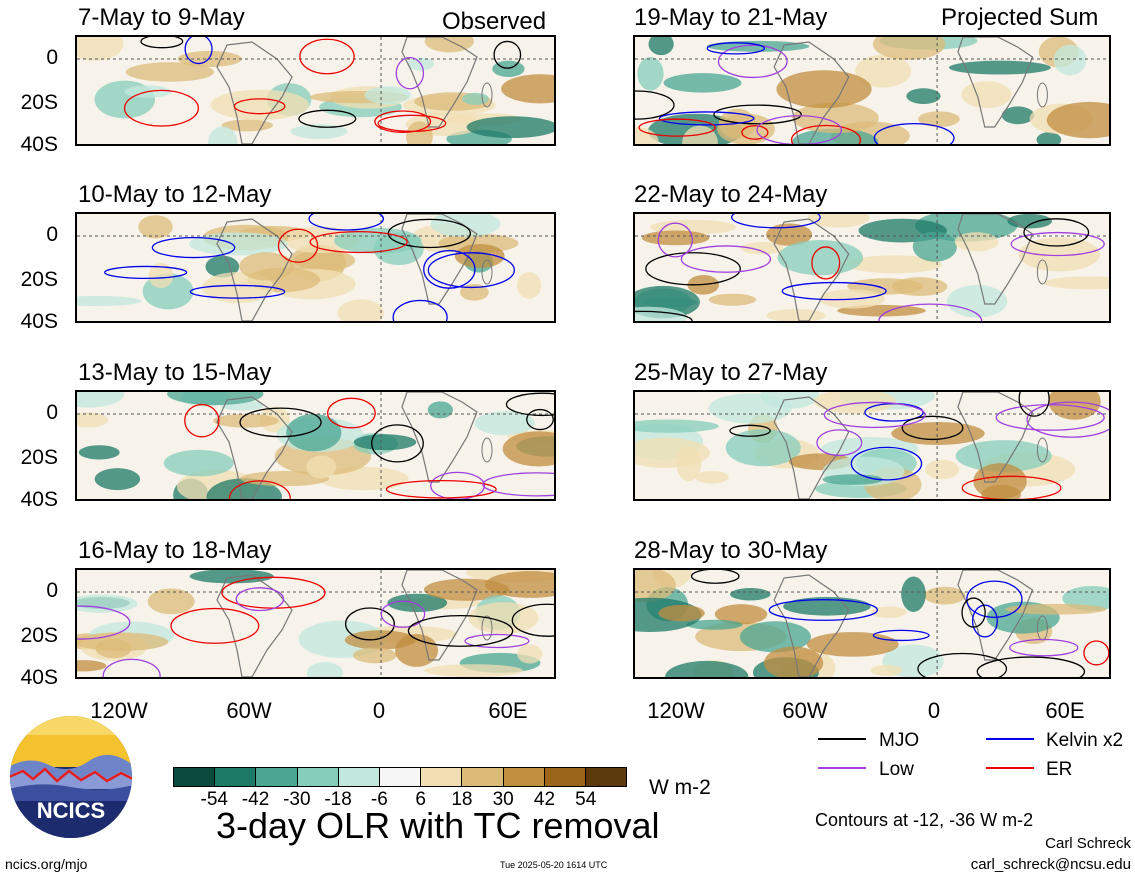 The width and height of the screenshot is (1135, 879). What do you see at coordinates (544, 799) in the screenshot?
I see `colorbar-tick-label: 42` at bounding box center [544, 799].